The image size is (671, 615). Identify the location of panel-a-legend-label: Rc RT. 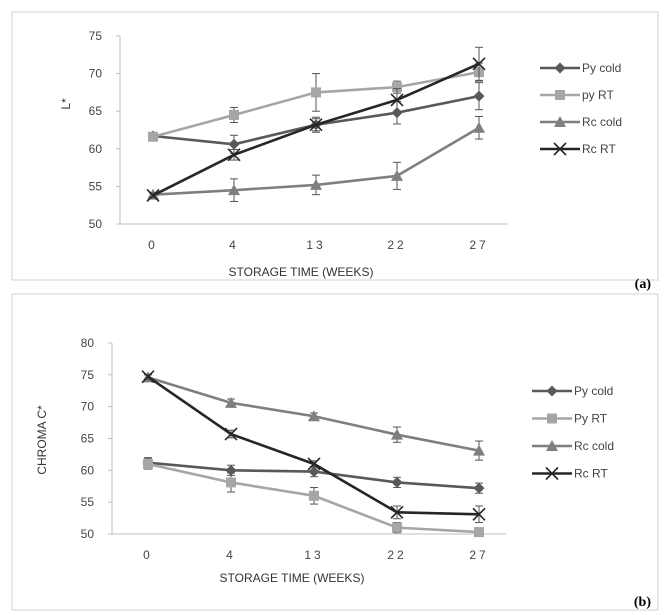
(599, 149).